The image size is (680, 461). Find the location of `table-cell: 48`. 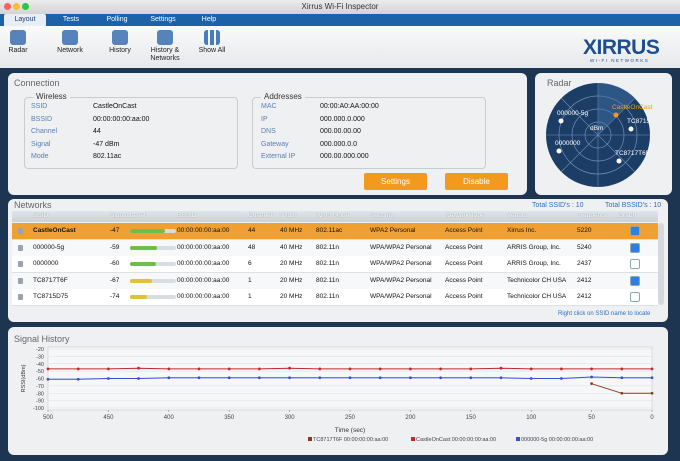

table-cell: 48 is located at coordinates (252, 247).